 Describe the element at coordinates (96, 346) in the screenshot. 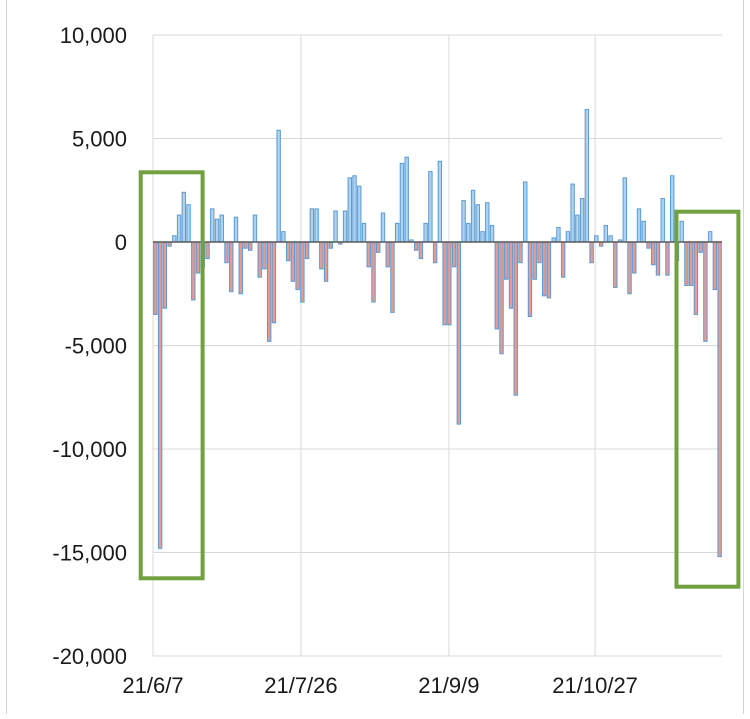

I see `y-tick-label: -5,000` at that location.